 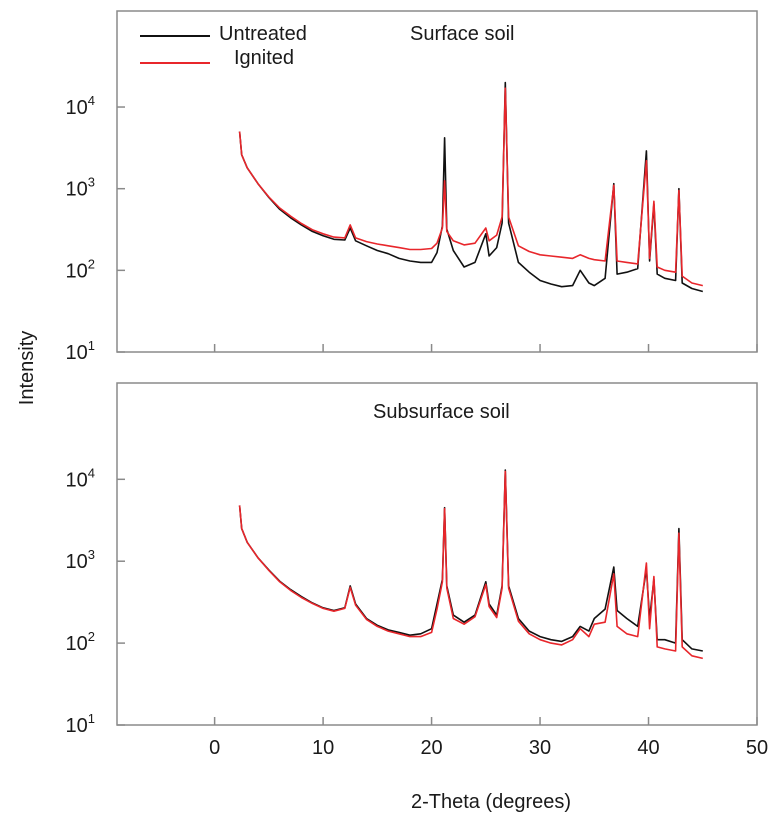 What do you see at coordinates (431, 748) in the screenshot?
I see `x-tick-label: 20` at bounding box center [431, 748].